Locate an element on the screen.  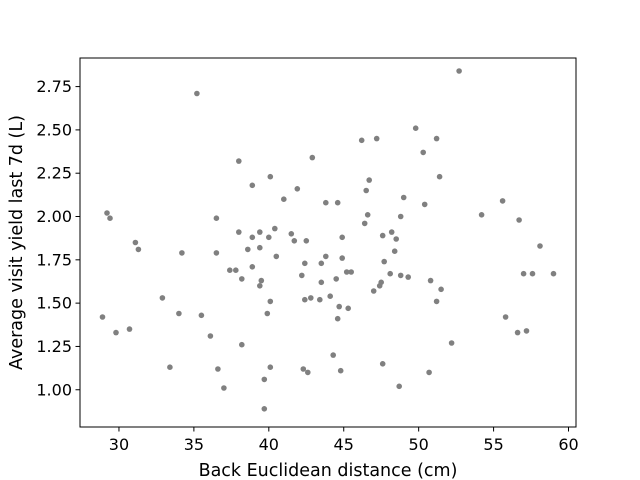
x-tick-label: 40 is located at coordinates (269, 444).